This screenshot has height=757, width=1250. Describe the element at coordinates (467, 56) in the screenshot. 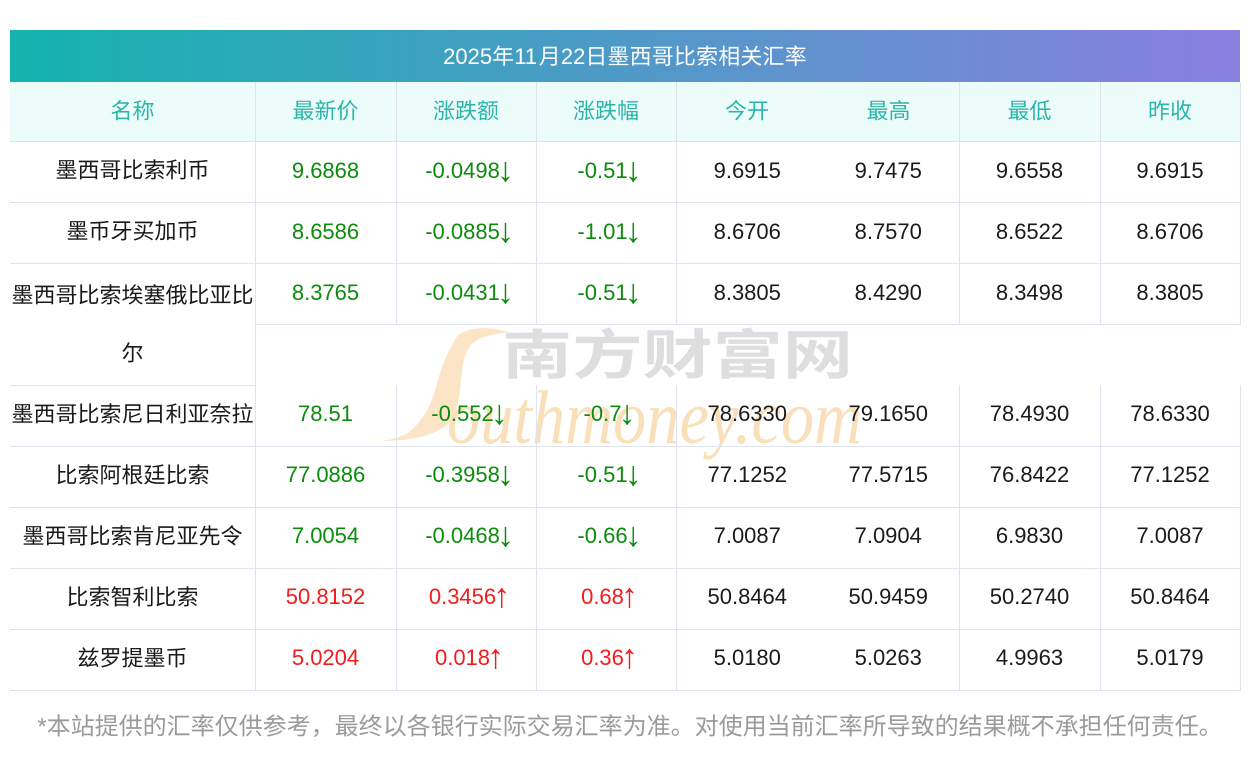

I see `svg-text: 2025` at that location.